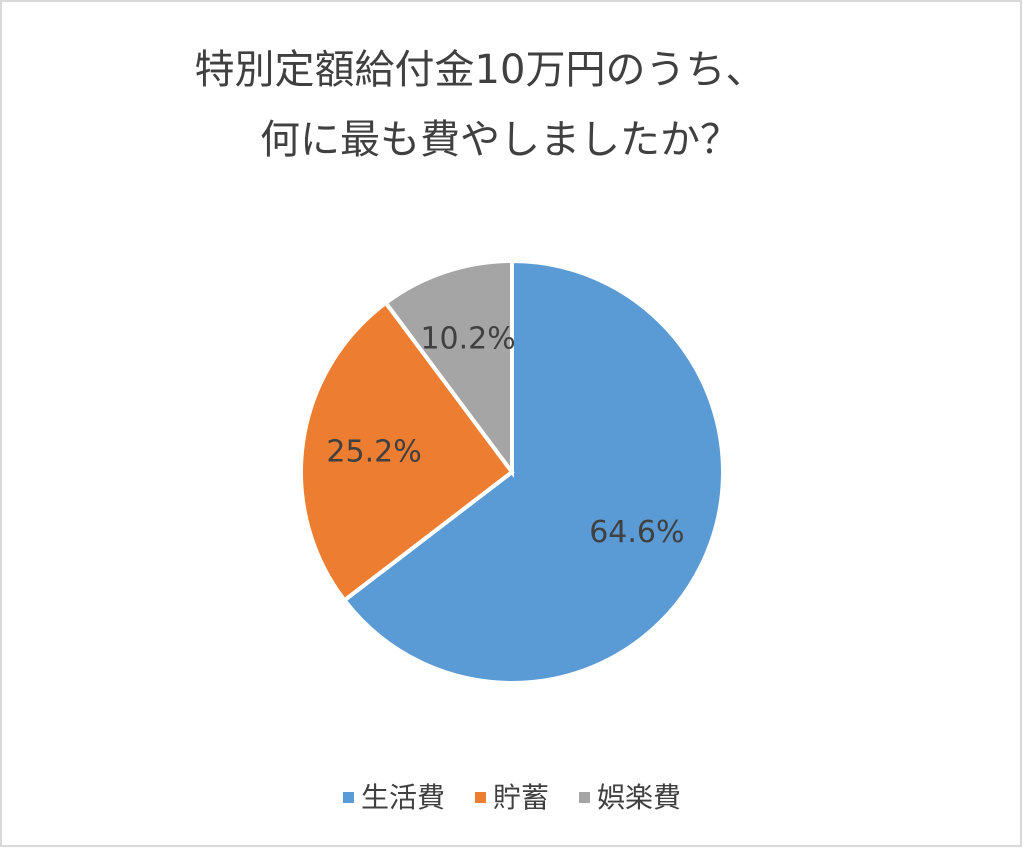 Image resolution: width=1024 pixels, height=849 pixels. Describe the element at coordinates (480, 70) in the screenshot. I see `chart-title: 特別定額給付金10万円のうち、` at that location.